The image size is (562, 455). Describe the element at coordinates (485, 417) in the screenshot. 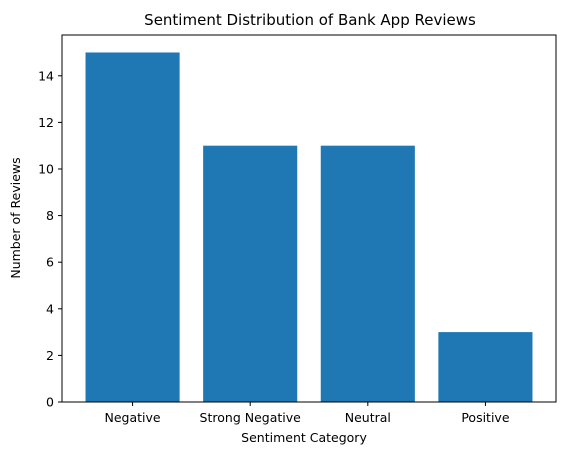

I see `x-tick-label: Positive` at that location.